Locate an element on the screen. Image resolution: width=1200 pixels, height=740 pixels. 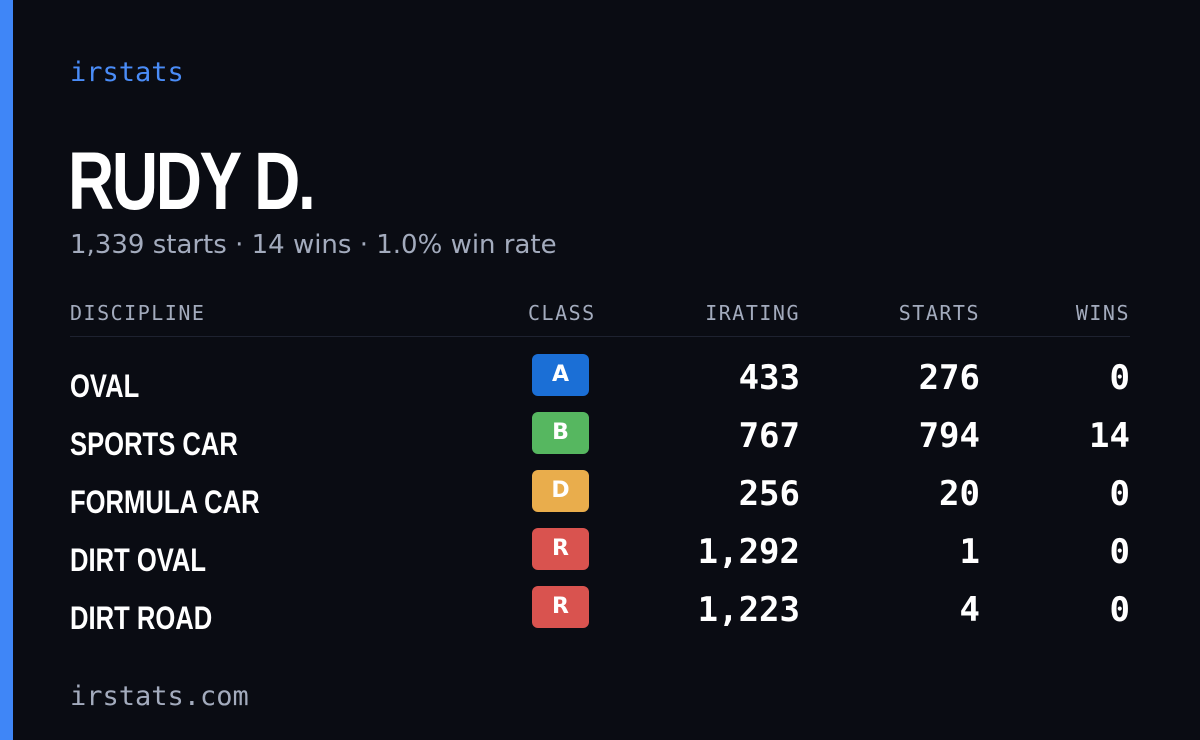
table-row: DIRT OVAL R 1,292 1 0 is located at coordinates (600, 557).